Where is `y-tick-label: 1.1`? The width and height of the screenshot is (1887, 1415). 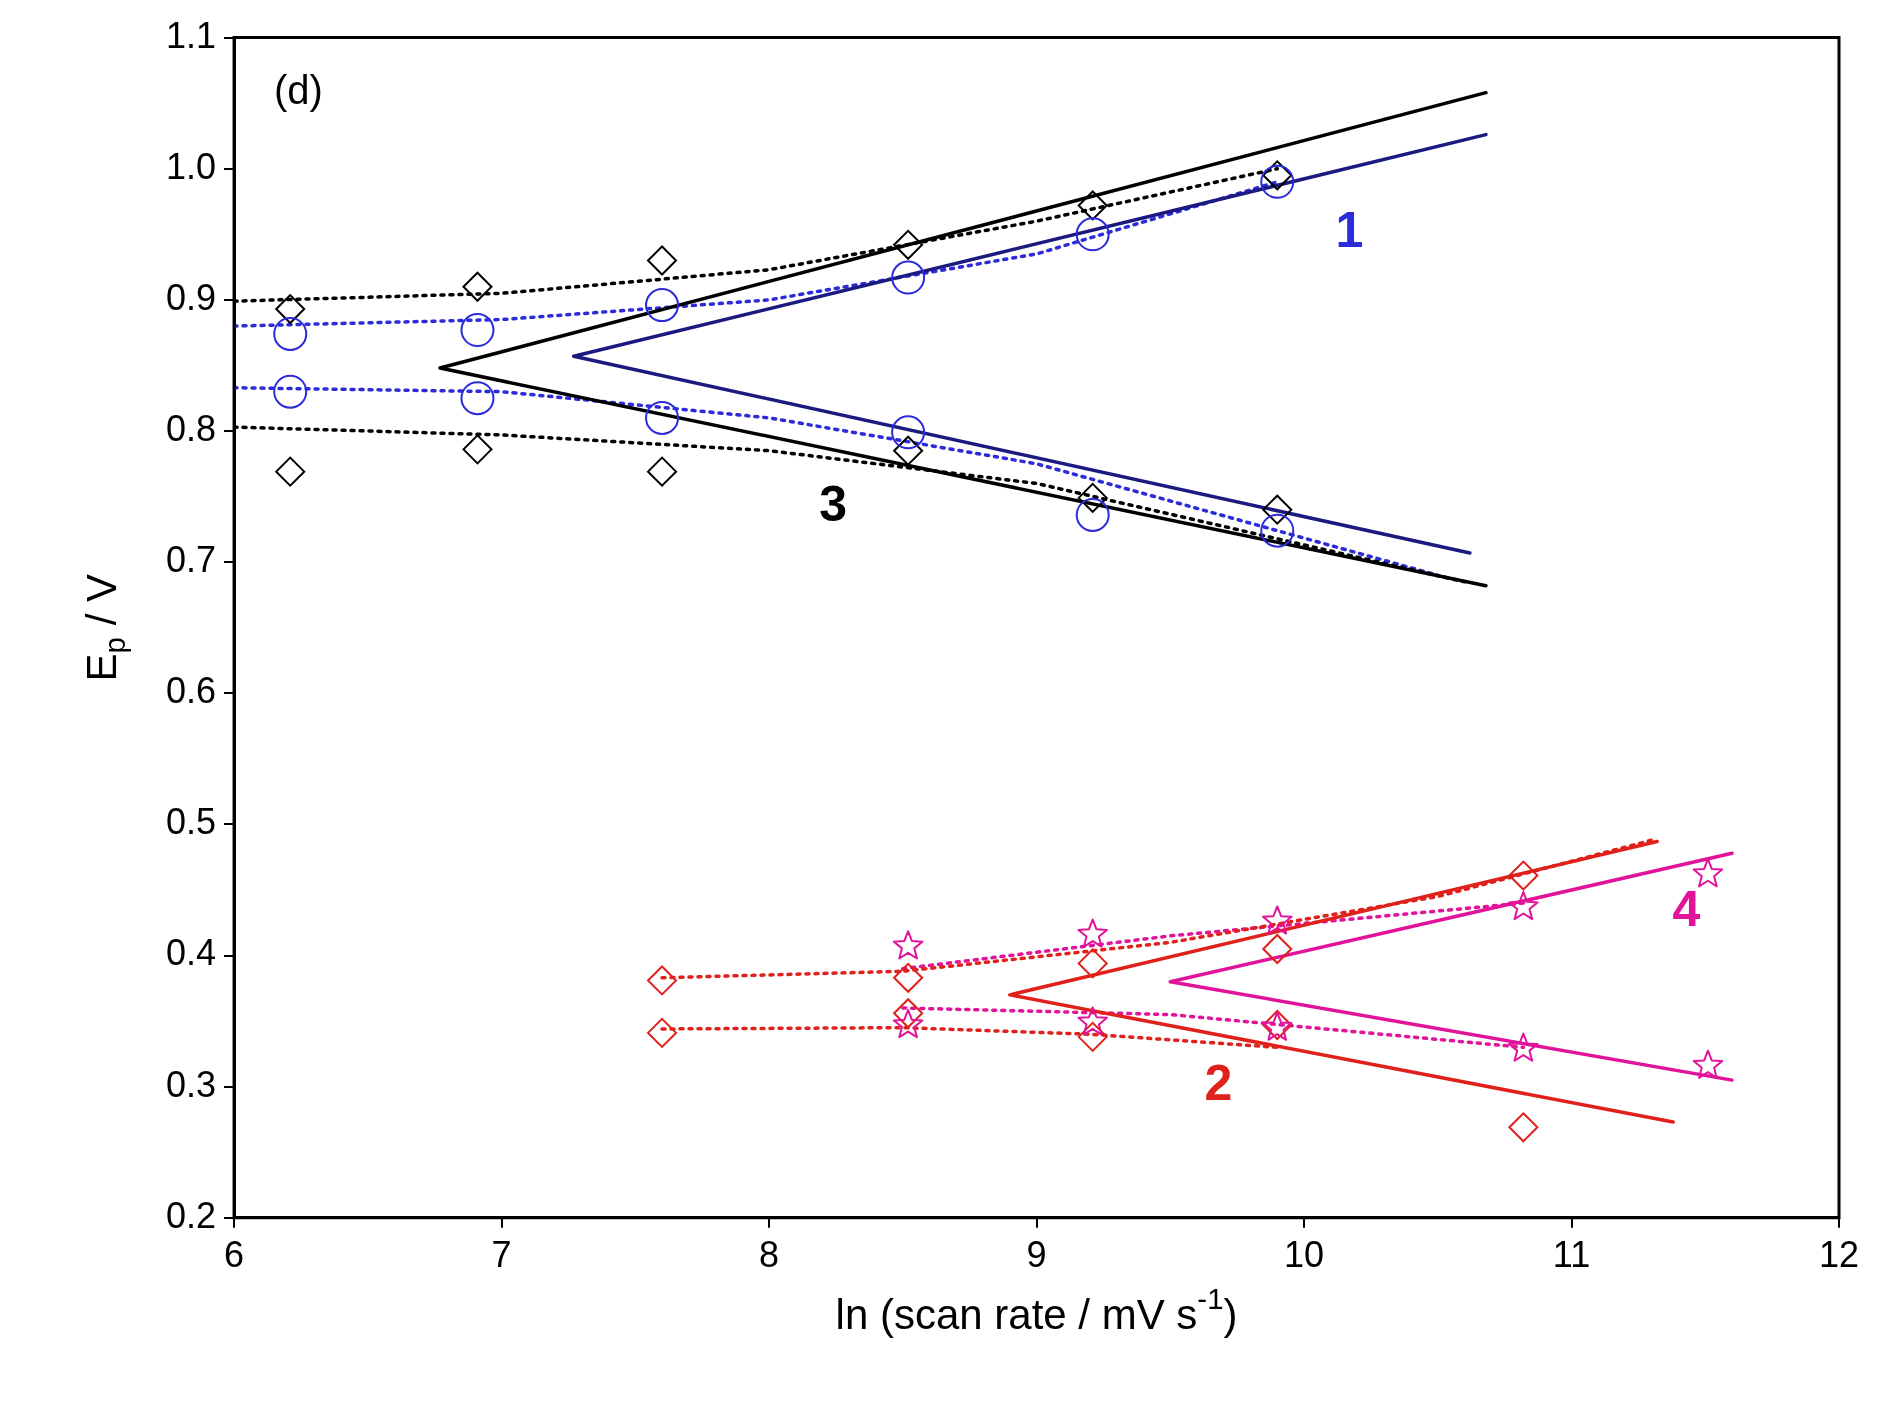
y-tick-label: 1.1 is located at coordinates (191, 35).